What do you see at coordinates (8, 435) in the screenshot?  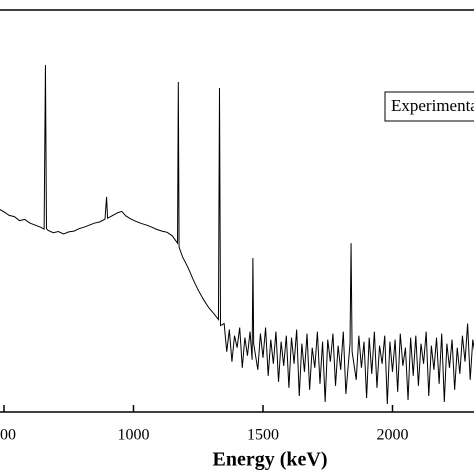 I see `x-tick-label: 500` at bounding box center [8, 435].